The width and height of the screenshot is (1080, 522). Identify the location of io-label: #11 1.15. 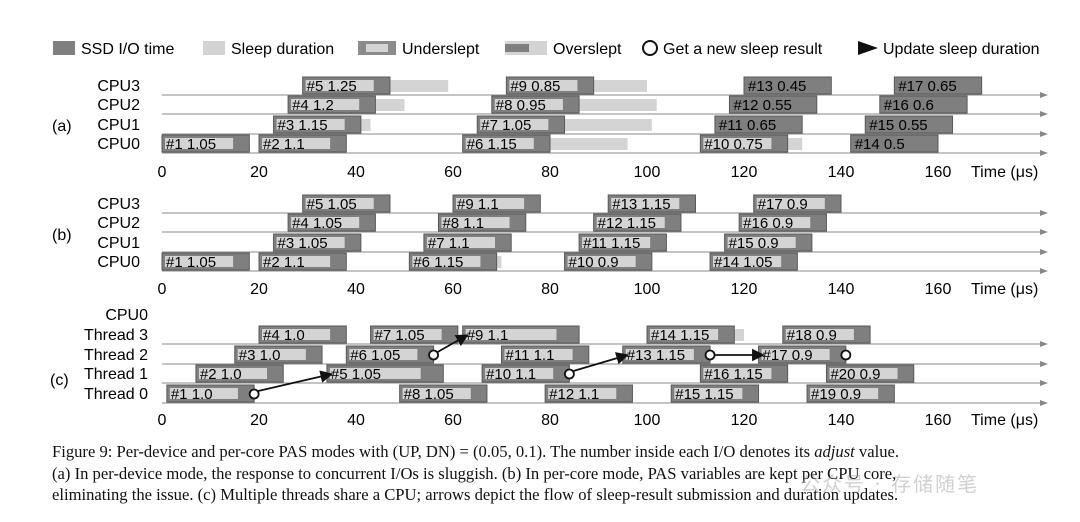
(611, 243).